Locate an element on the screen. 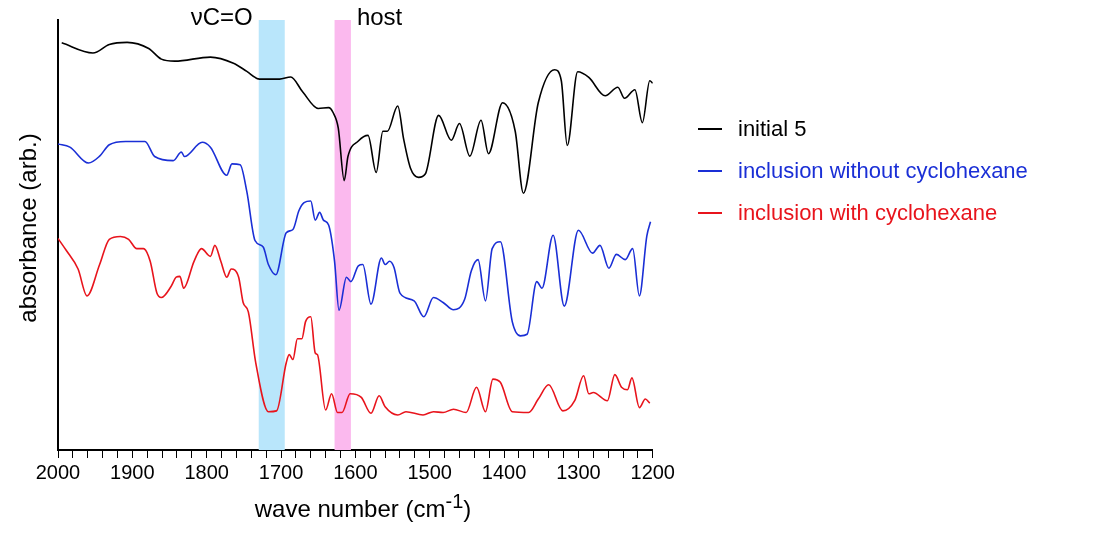 The height and width of the screenshot is (545, 1115). x-tick-label: 1700 is located at coordinates (281, 471).